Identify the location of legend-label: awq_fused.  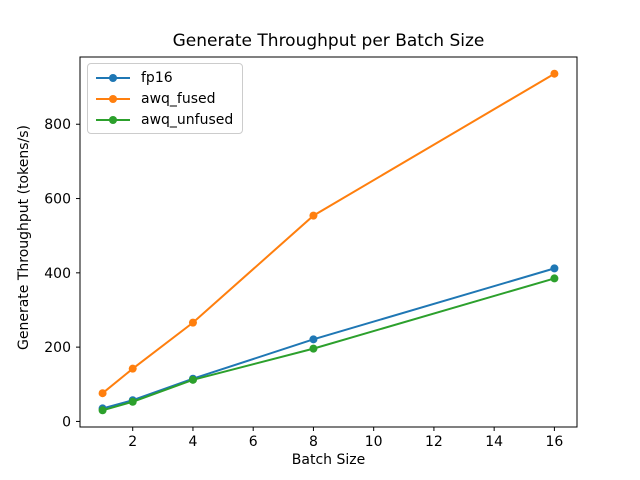
(178, 98).